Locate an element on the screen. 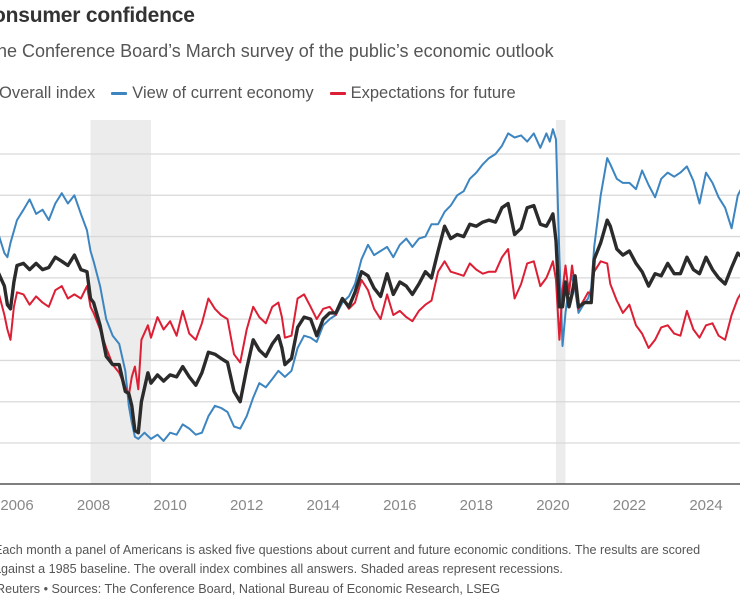 The width and height of the screenshot is (740, 600). x-tick-label-2014: 2014 is located at coordinates (323, 505).